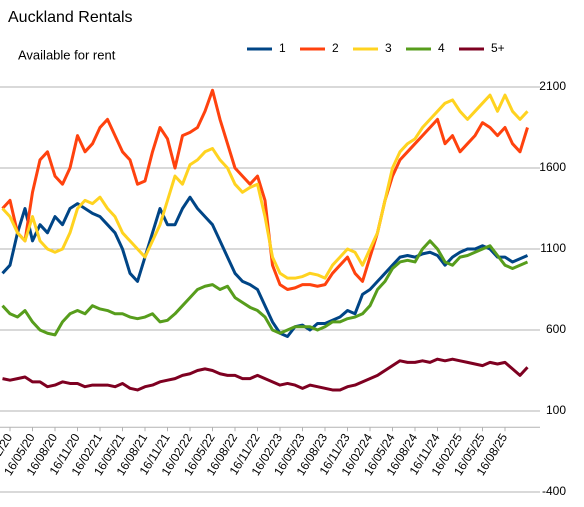 This screenshot has width=584, height=507. I want to click on y-tick-label: 100, so click(556, 410).